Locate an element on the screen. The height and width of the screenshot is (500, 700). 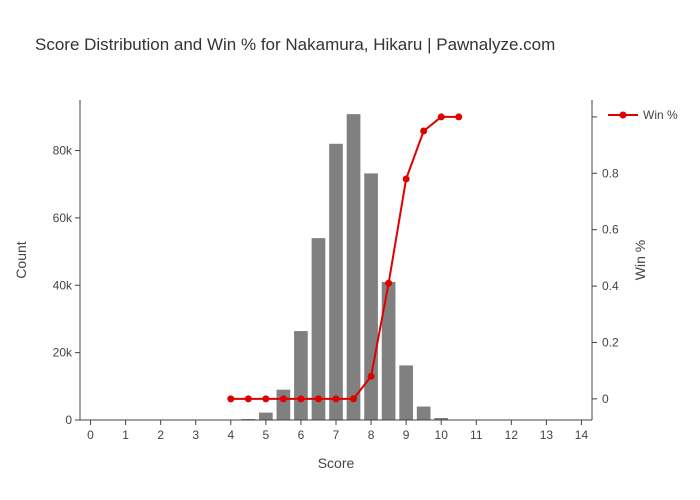
y-tick-label: 0 is located at coordinates (68, 420).